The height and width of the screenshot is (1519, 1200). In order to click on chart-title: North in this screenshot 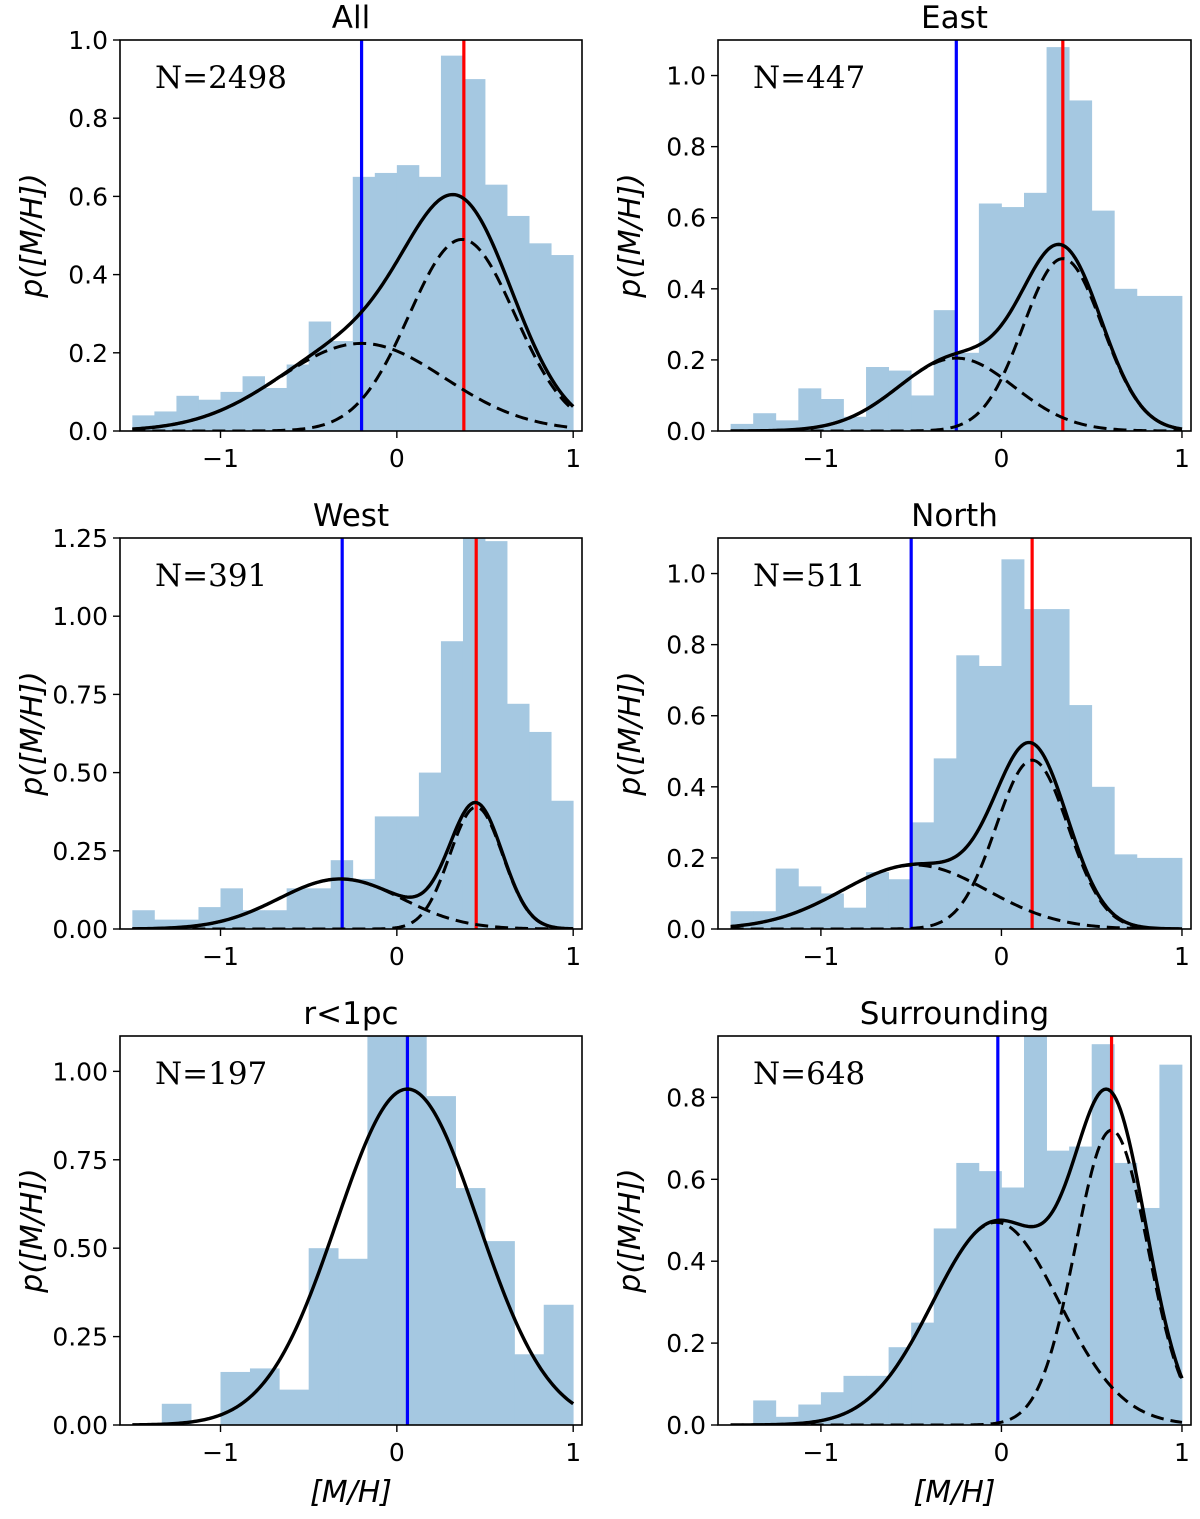, I will do `click(954, 516)`.